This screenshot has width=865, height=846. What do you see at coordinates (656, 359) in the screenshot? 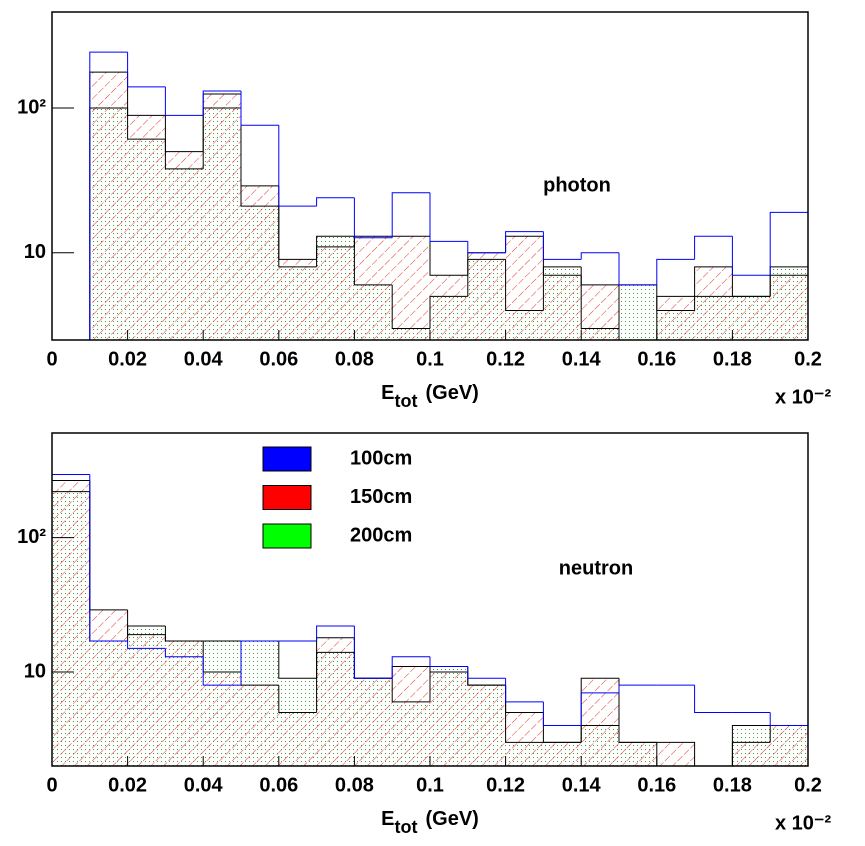
I see `x-tick-label: 0.16` at bounding box center [656, 359].